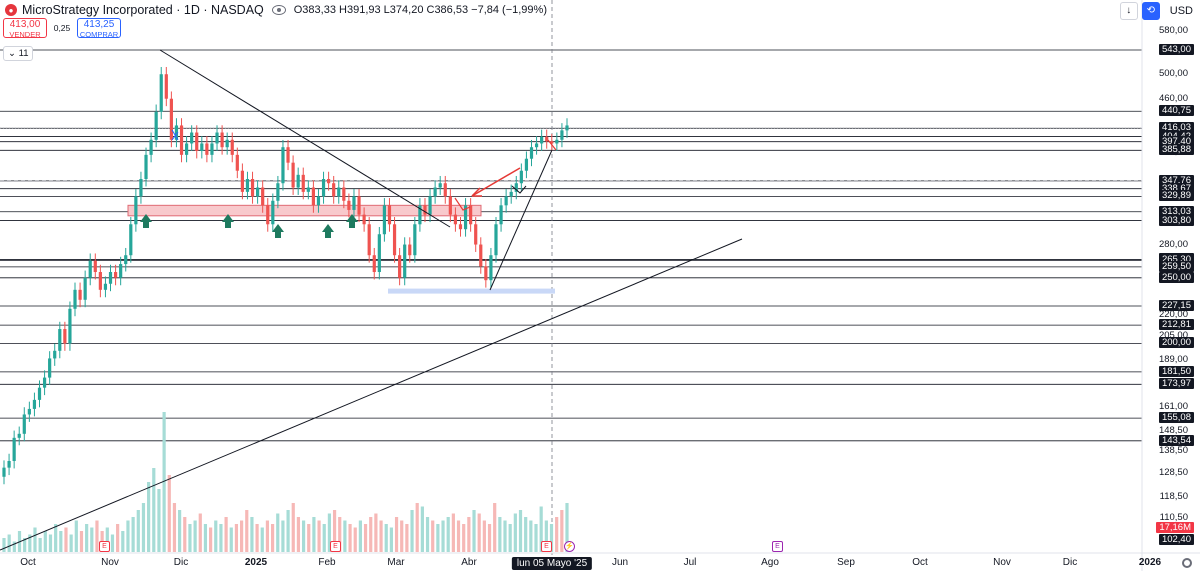 This screenshot has height=571, width=1200. Describe the element at coordinates (228, 221) in the screenshot. I see `up-arrow-icon` at that location.